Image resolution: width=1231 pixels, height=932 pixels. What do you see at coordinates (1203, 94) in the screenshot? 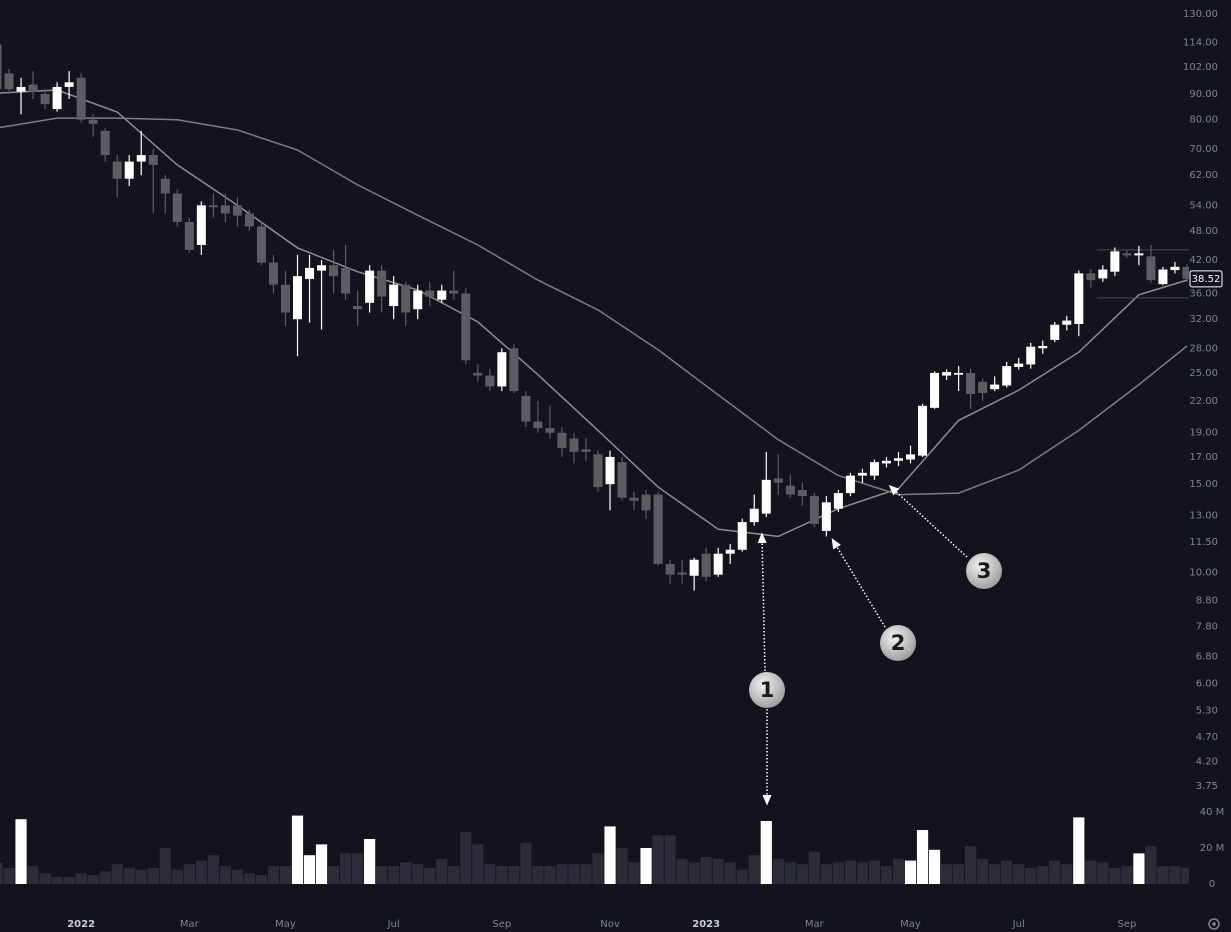
I see `y-tick-label: 90.00` at bounding box center [1203, 94].